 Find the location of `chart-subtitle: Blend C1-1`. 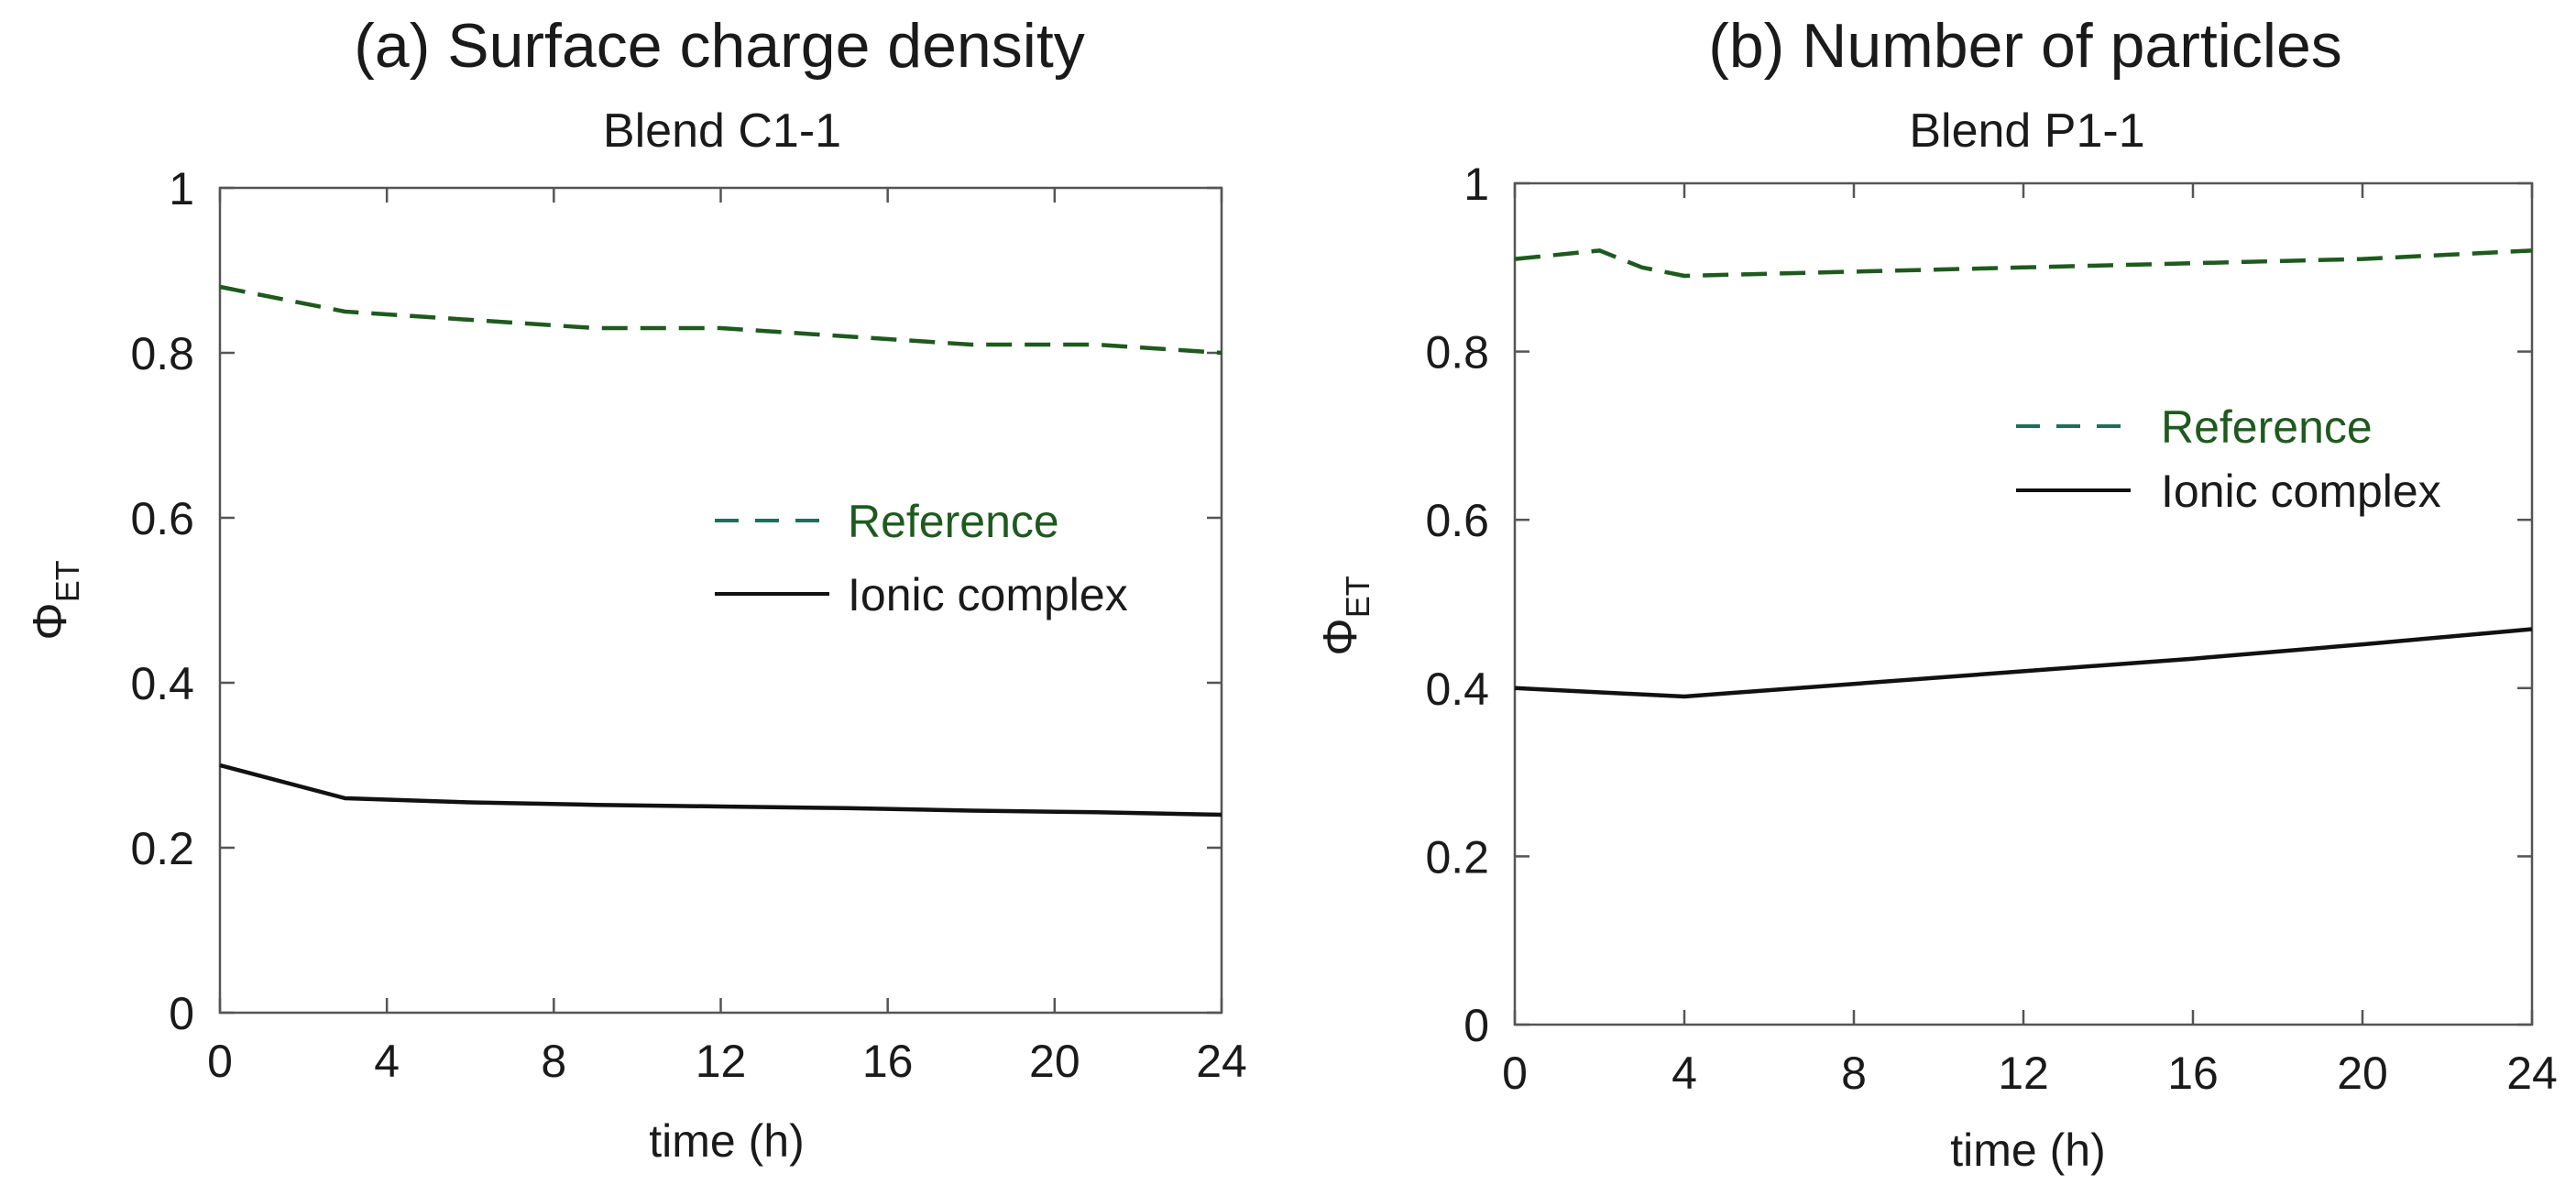

chart-subtitle: Blend C1-1 is located at coordinates (722, 131).